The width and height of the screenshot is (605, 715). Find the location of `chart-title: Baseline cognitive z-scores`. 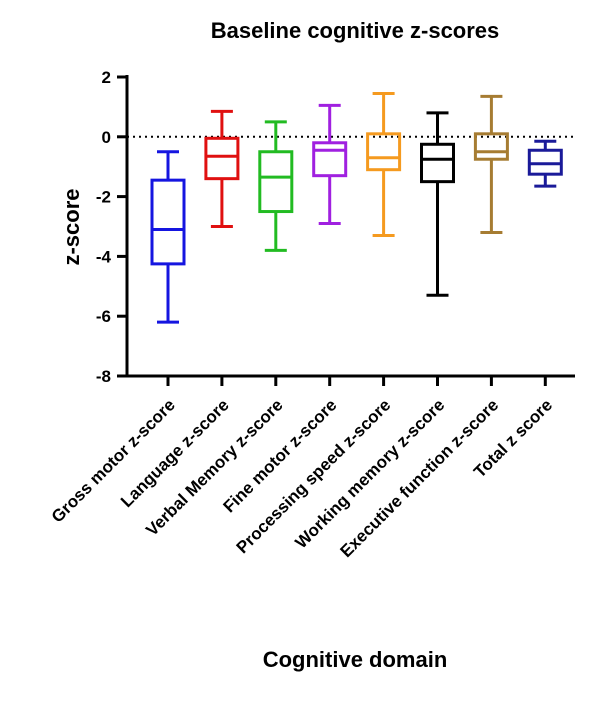

chart-title: Baseline cognitive z-scores is located at coordinates (355, 30).